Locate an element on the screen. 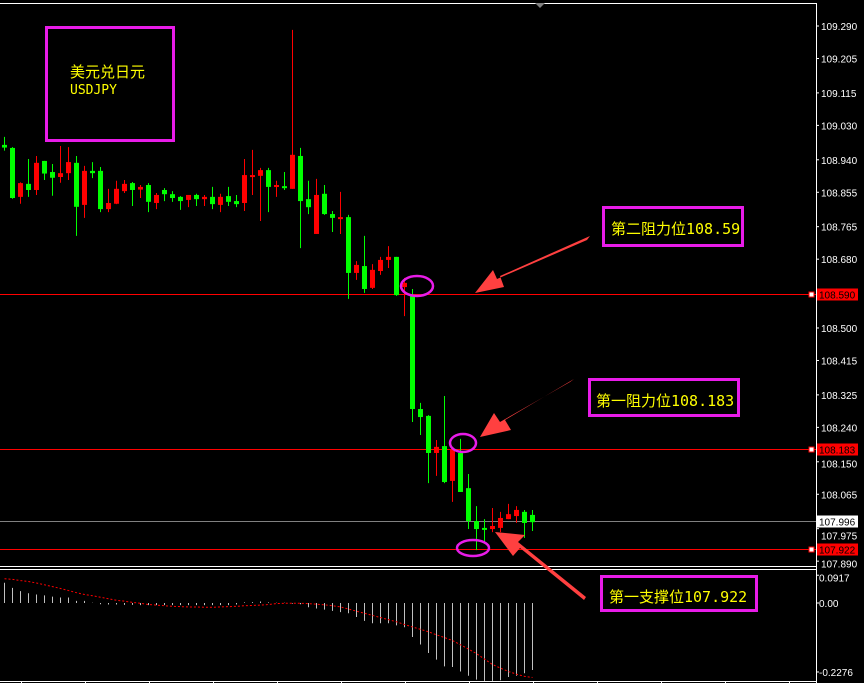 This screenshot has height=683, width=864. price-tick-label: 108.940 is located at coordinates (839, 161).